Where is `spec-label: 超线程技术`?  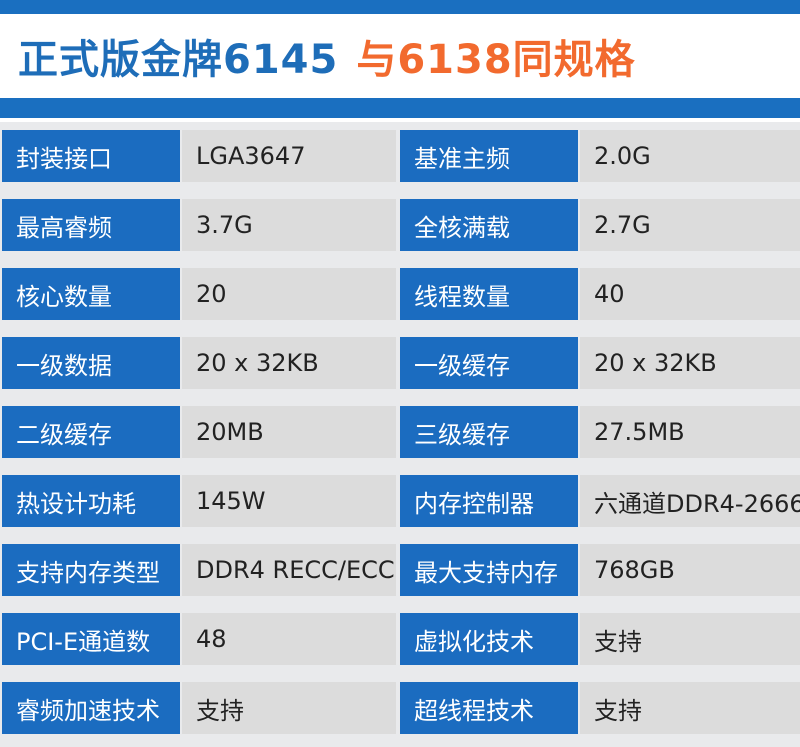 spec-label: 超线程技术 is located at coordinates (489, 708).